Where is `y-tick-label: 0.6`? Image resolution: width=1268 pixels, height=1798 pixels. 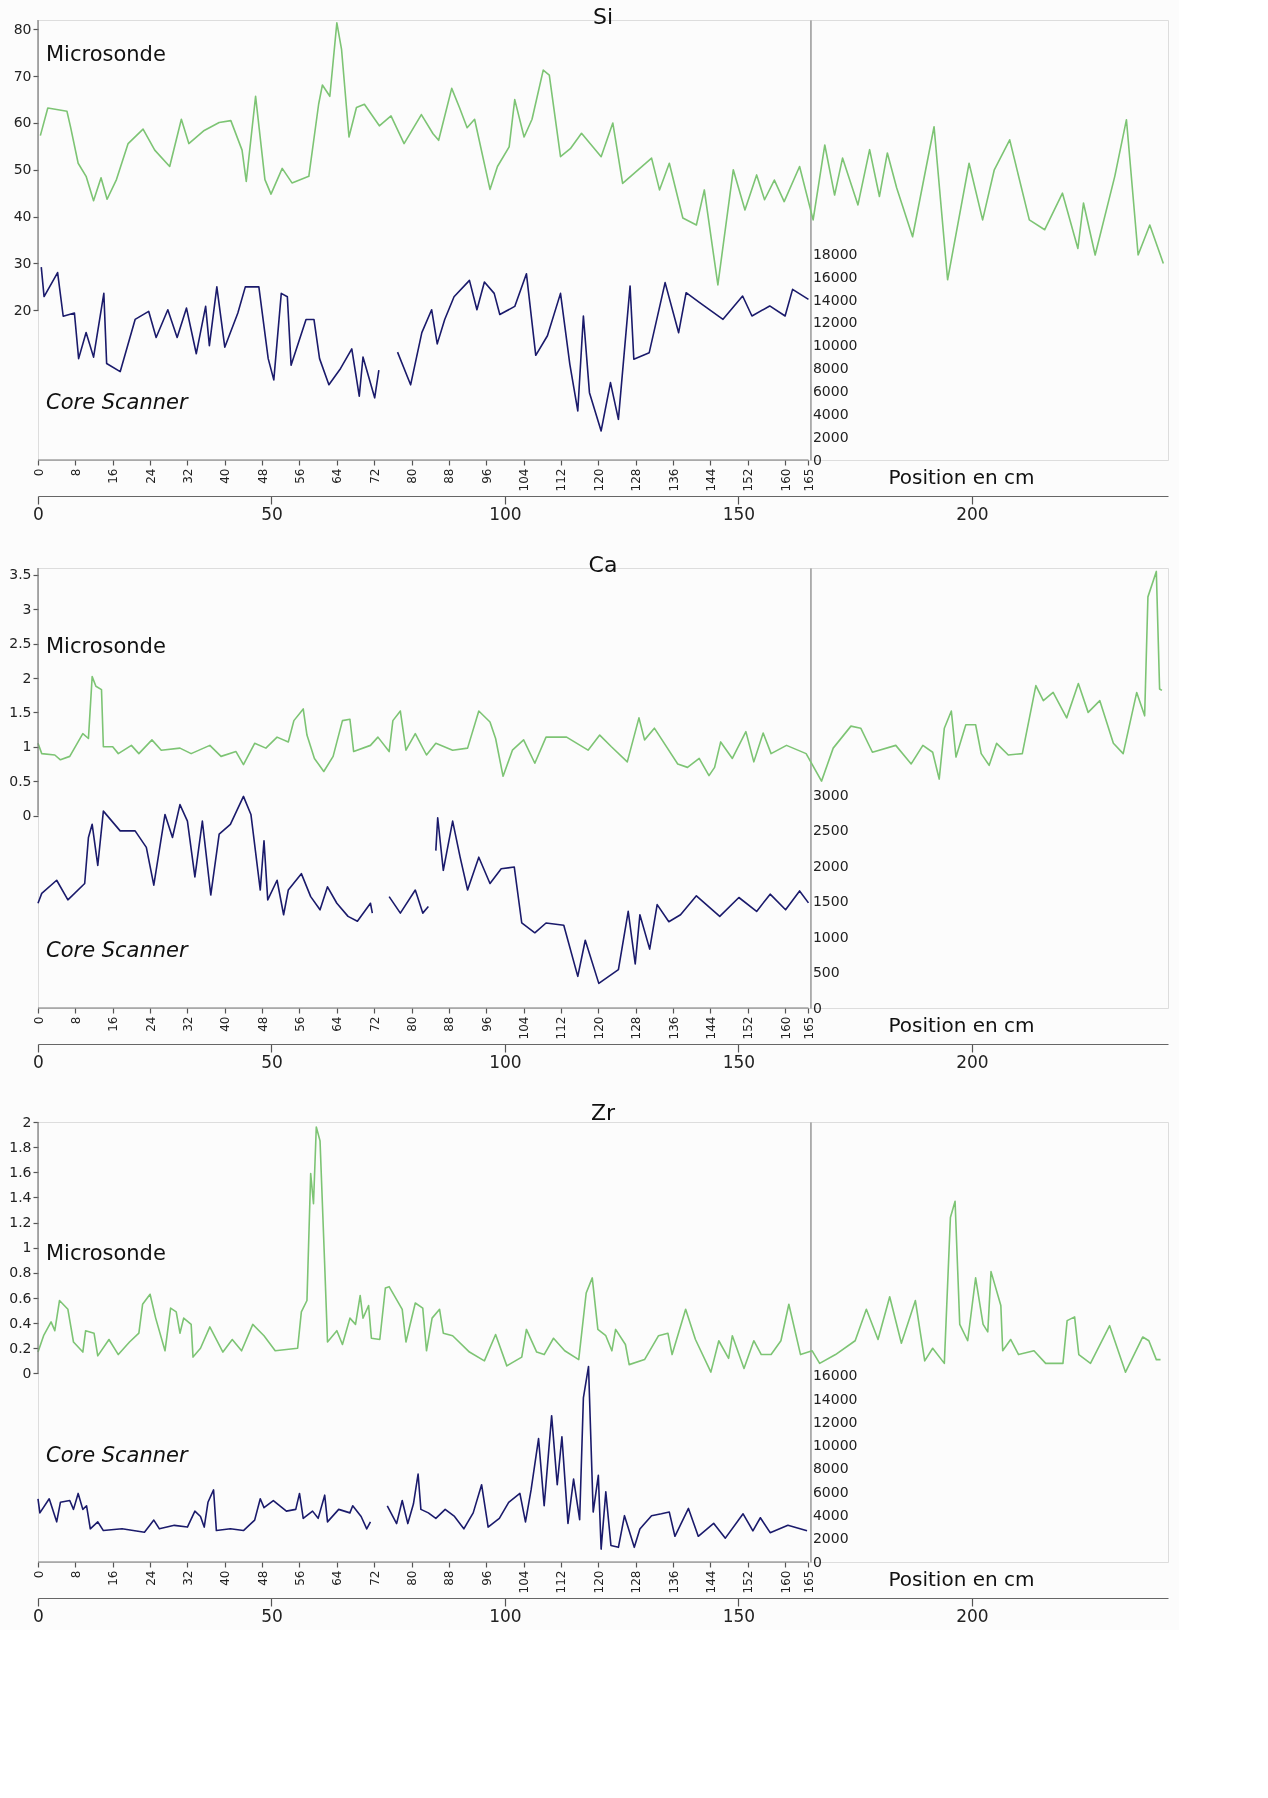
y-tick-label: 0.6 is located at coordinates (20, 1297).